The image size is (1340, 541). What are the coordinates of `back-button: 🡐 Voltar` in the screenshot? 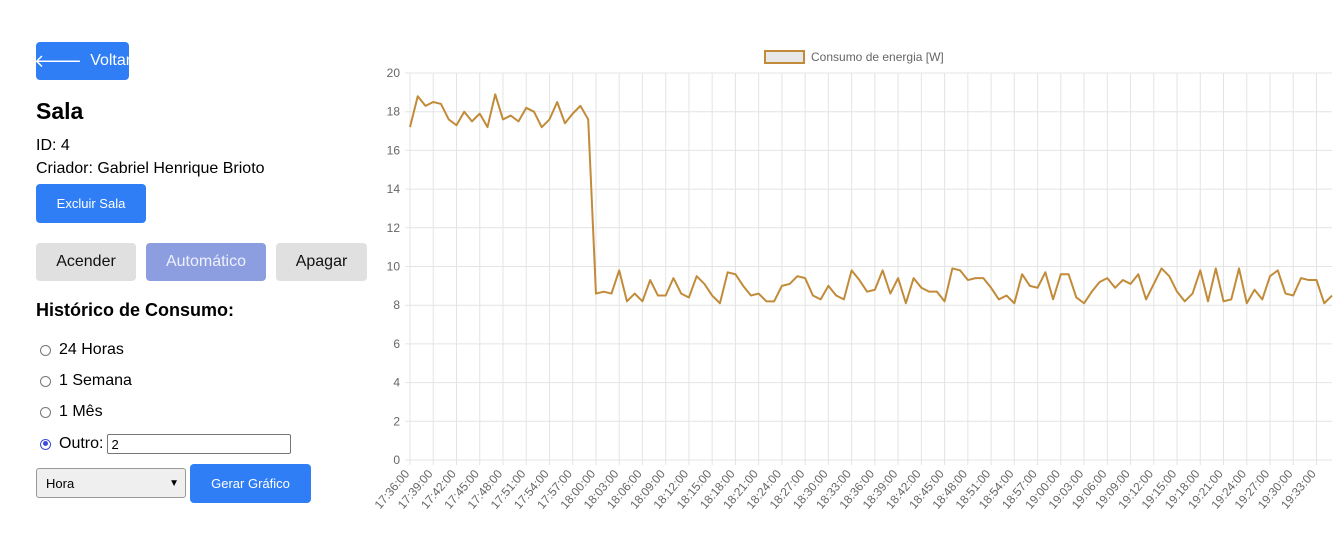 It's located at (82, 61).